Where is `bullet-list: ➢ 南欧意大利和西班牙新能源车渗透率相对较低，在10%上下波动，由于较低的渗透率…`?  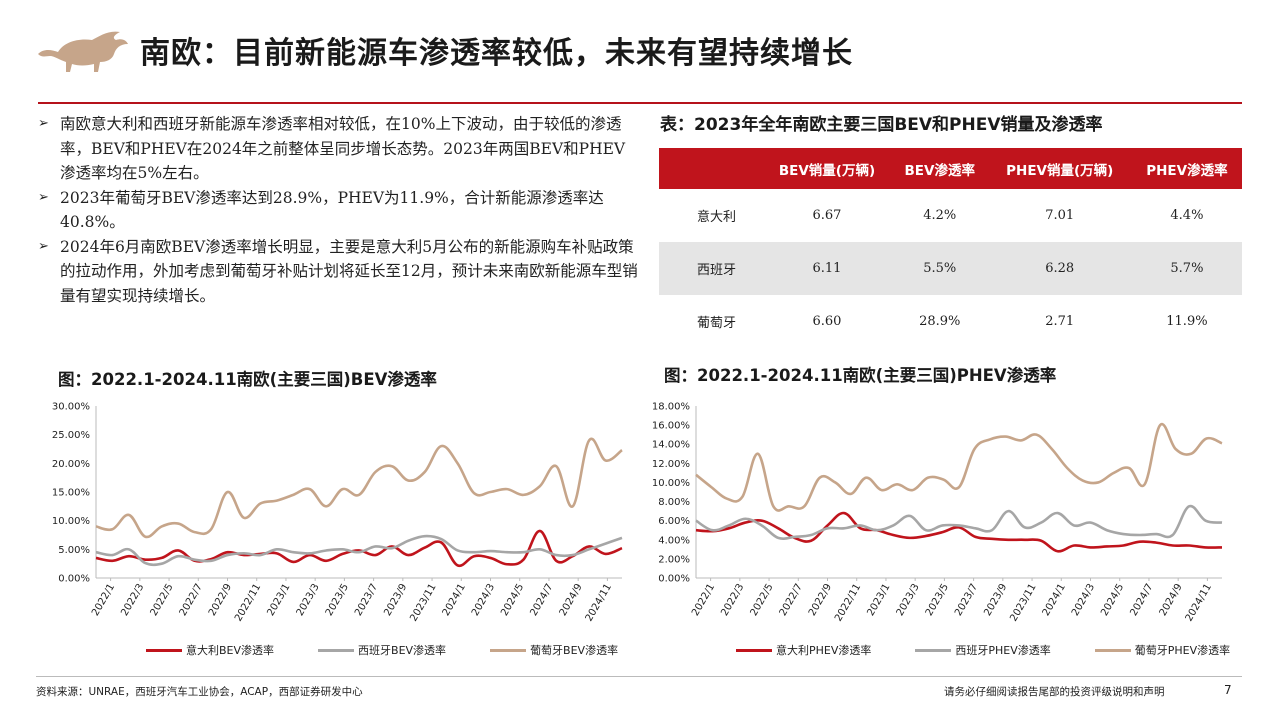
bullet-list: ➢ 南欧意大利和西班牙新能源车渗透率相对较低，在10%上下波动，由于较低的渗透率… is located at coordinates (338, 210).